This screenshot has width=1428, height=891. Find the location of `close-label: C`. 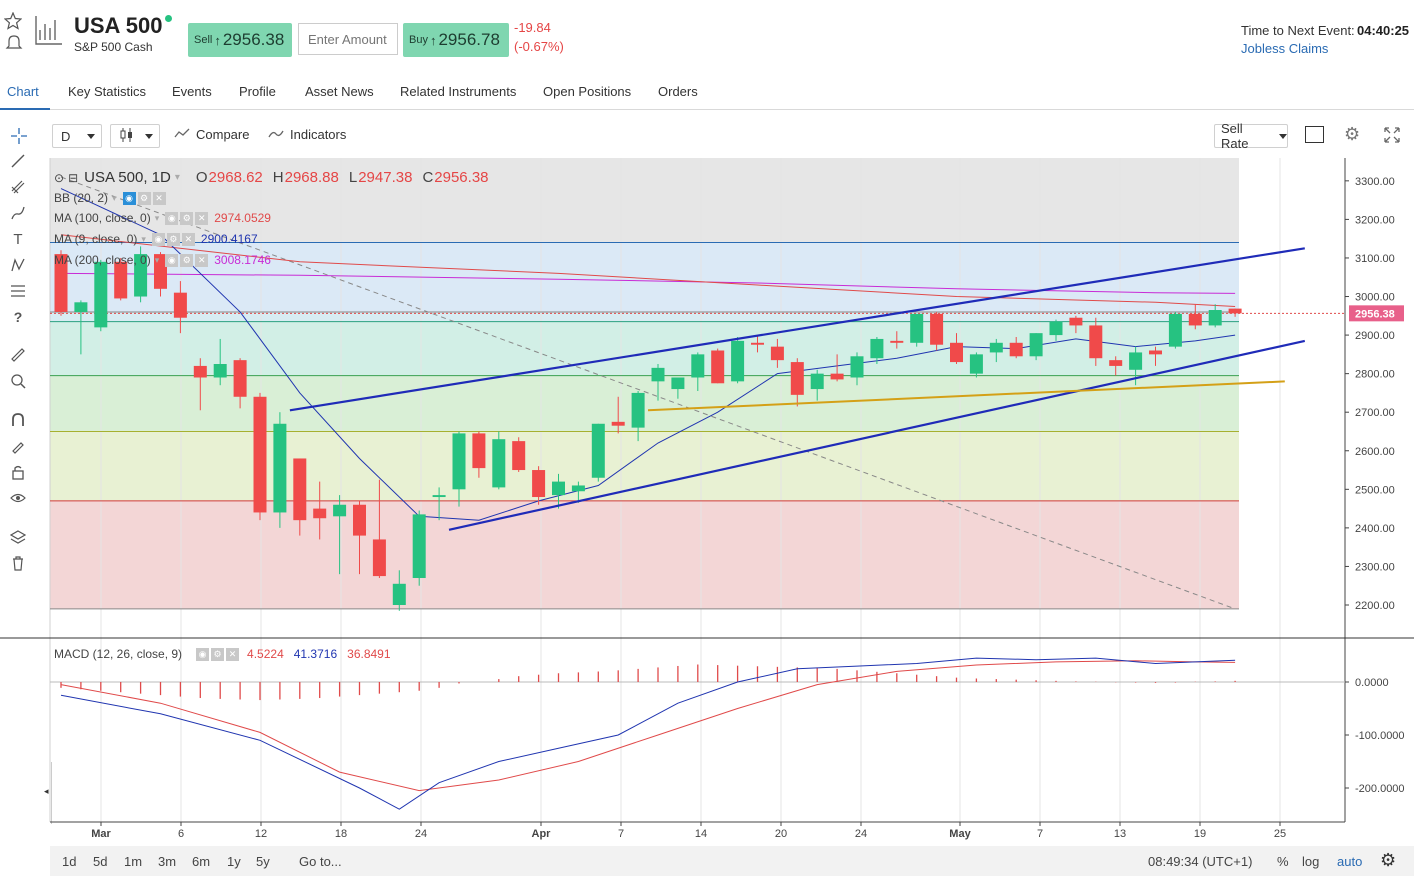

close-label: C is located at coordinates (428, 177).